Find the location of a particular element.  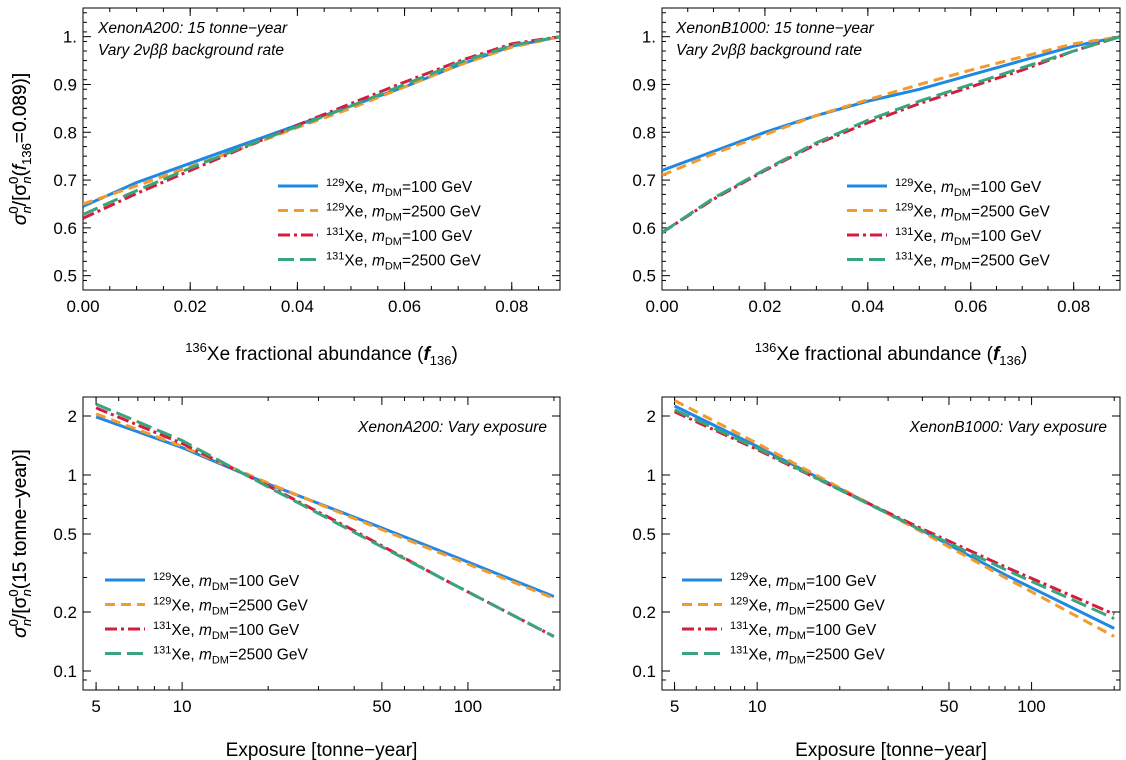

y-axis-label: σ0n/[σ0n(15 tonne−year)] is located at coordinates (20, 543).